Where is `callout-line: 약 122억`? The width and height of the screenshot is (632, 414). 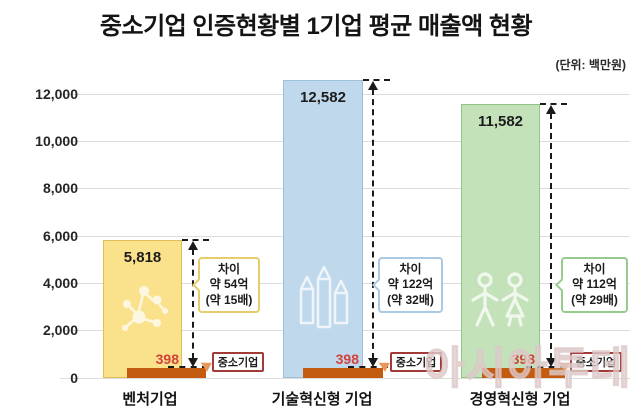 callout-line: 약 122억 is located at coordinates (410, 284).